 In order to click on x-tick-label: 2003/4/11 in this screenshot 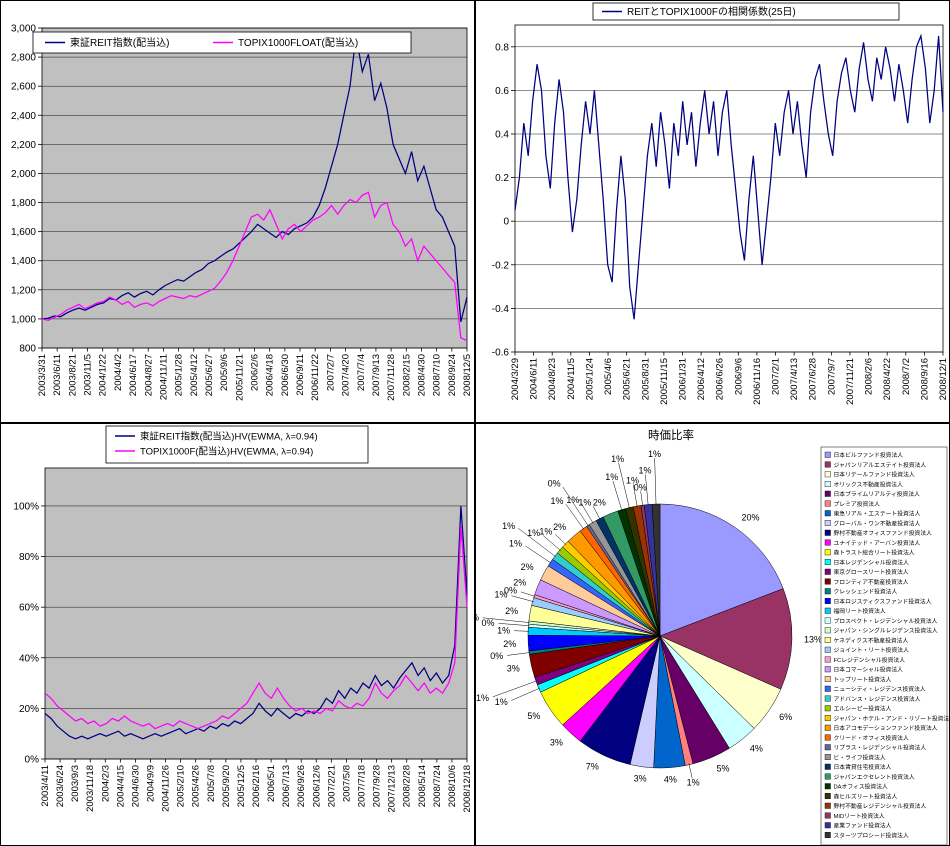, I will do `click(45, 786)`.